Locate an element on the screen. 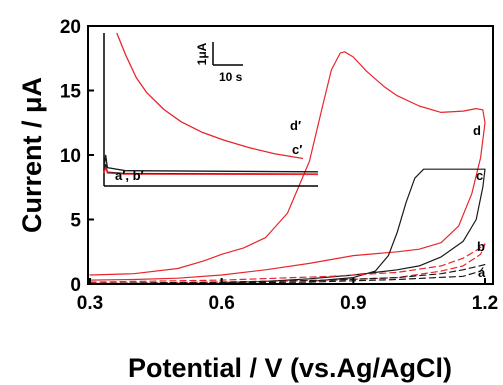 The width and height of the screenshot is (503, 385). y-tick-label: 5 is located at coordinates (75, 221).